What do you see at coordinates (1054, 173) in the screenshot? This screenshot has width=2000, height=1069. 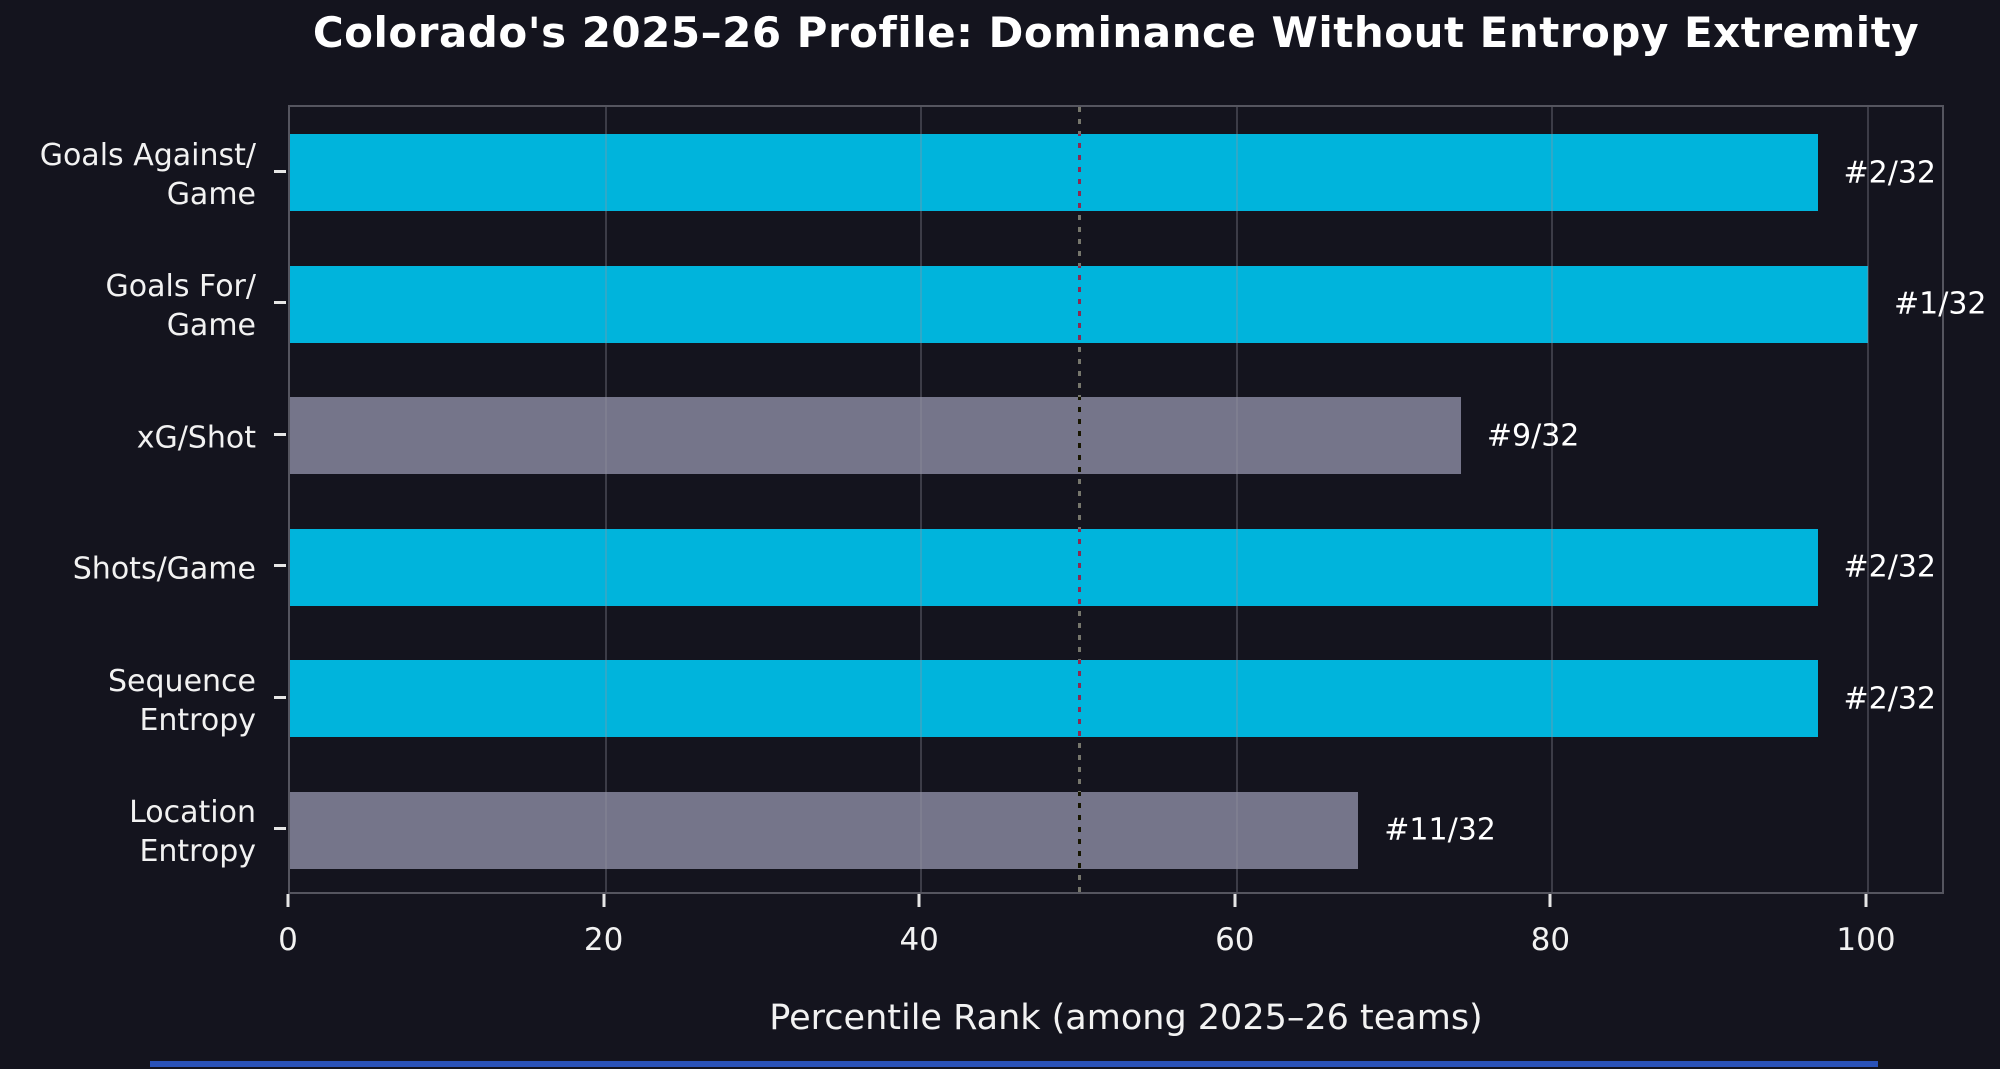 I see `bar-goals-against-game` at bounding box center [1054, 173].